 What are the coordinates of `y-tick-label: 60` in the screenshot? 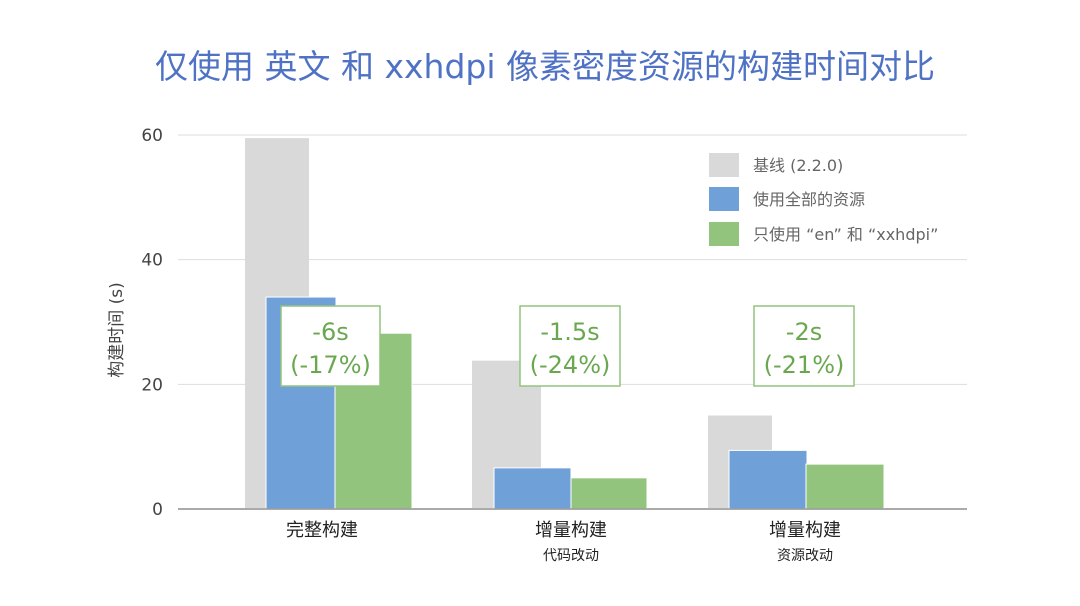 It's located at (152, 136).